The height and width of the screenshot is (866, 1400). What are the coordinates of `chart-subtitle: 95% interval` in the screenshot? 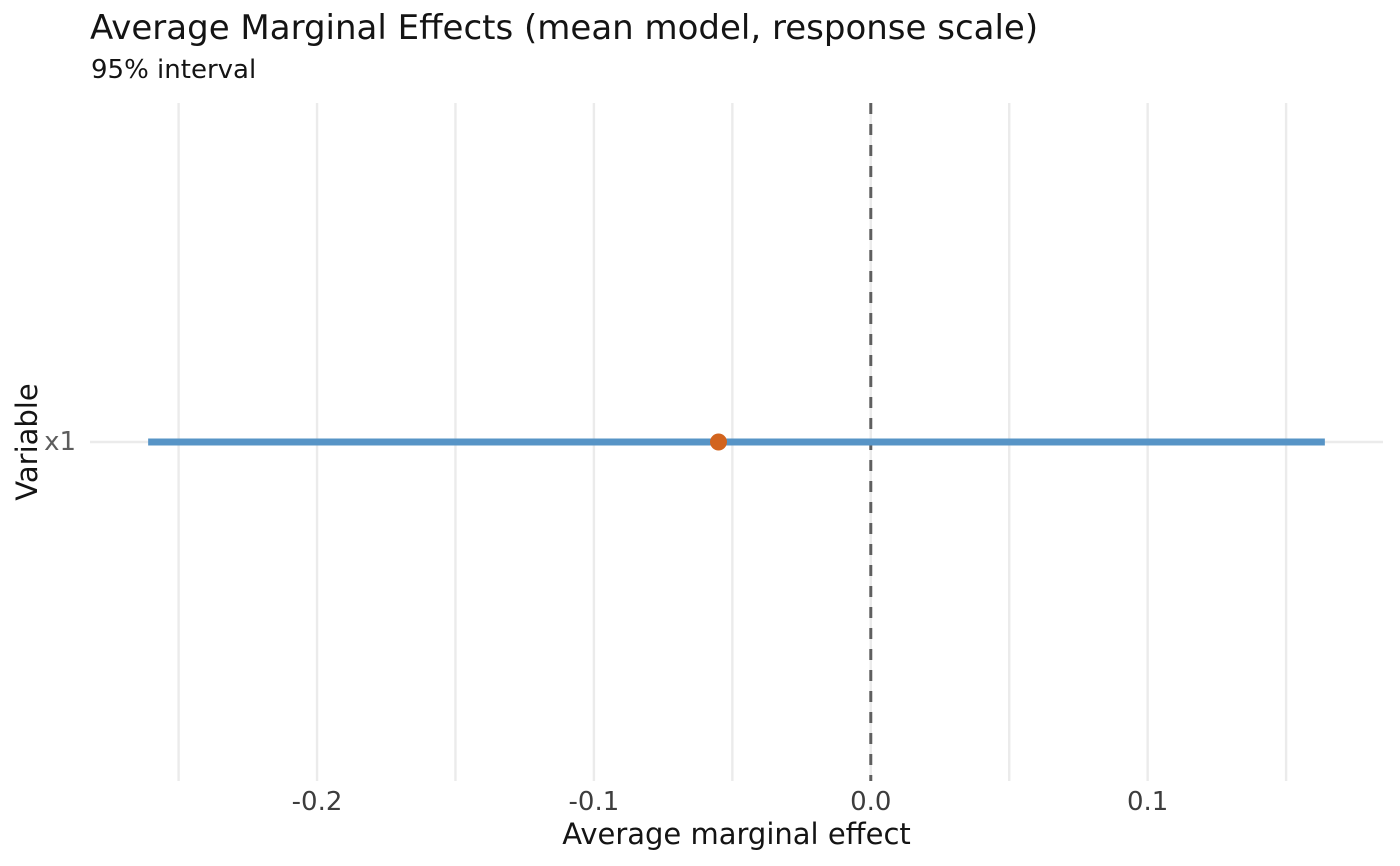 It's located at (174, 70).